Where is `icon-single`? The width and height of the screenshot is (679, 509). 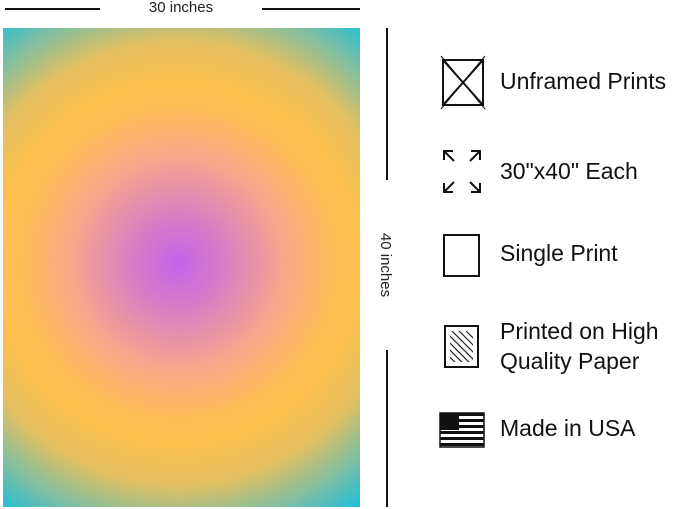 icon-single is located at coordinates (461, 255).